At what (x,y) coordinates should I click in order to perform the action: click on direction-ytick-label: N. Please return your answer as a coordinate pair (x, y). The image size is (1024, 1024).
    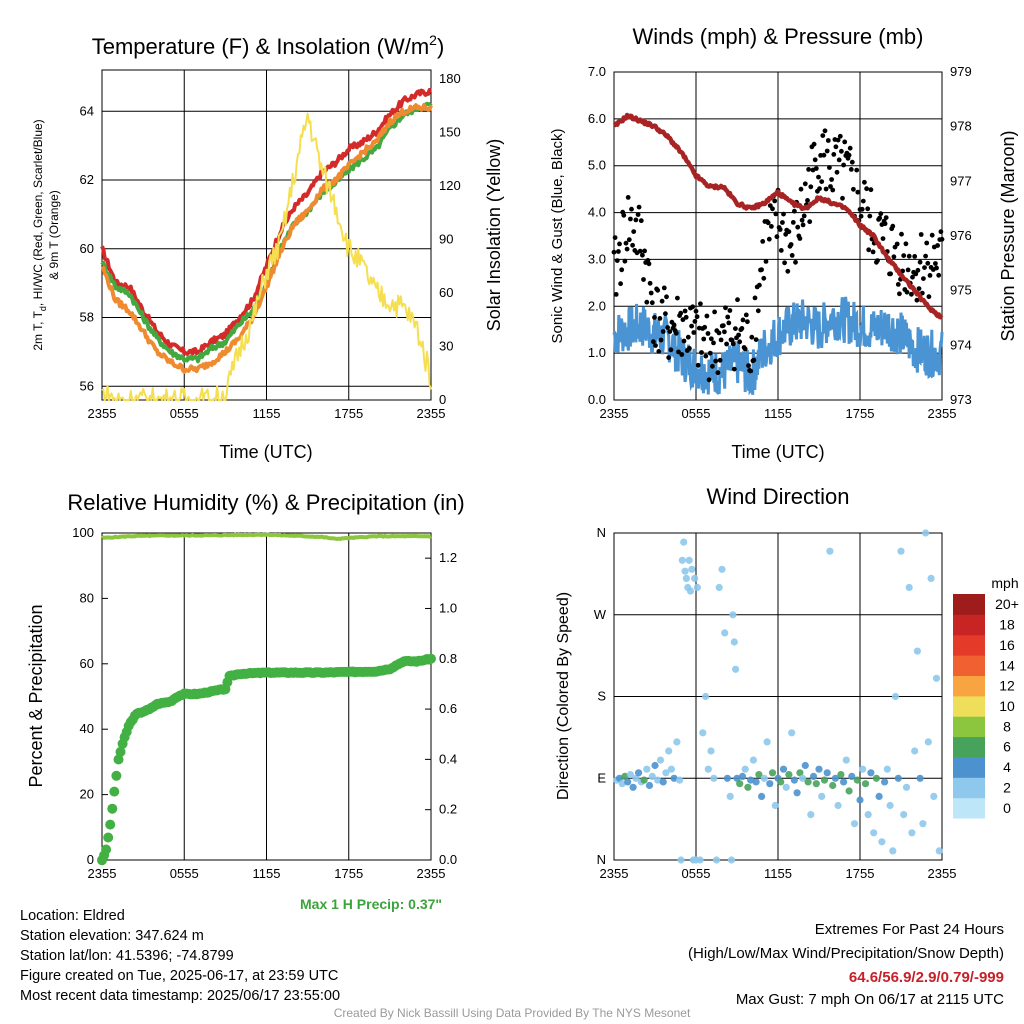
    Looking at the image, I should click on (601, 532).